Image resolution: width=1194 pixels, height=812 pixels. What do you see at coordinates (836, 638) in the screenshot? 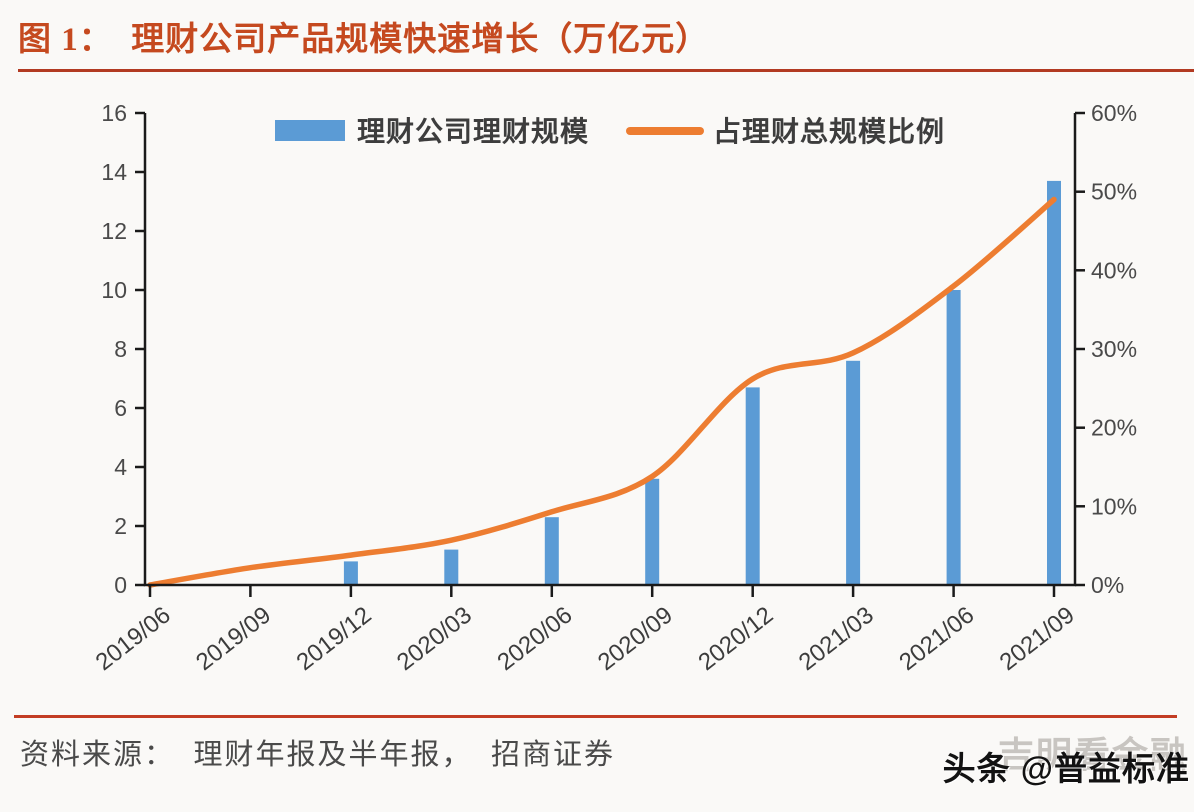
I see `x-axis-tick-label: 2021/03` at bounding box center [836, 638].